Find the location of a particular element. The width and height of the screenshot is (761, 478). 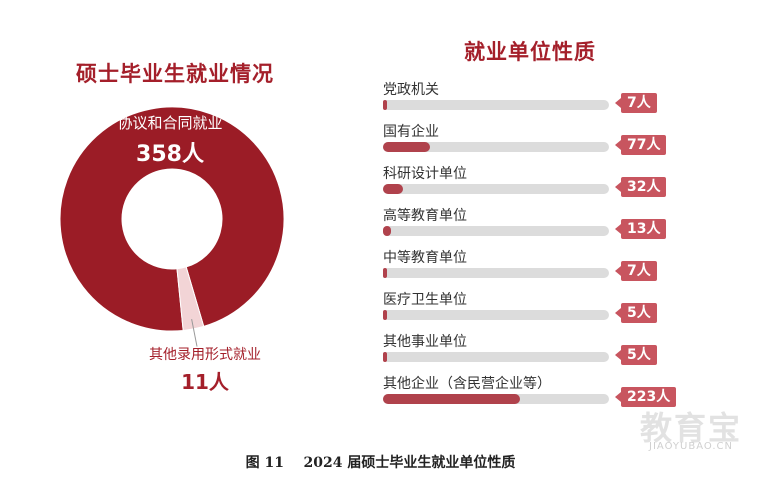

pie-chart-title: 硕士毕业生就业情况 is located at coordinates (175, 74).